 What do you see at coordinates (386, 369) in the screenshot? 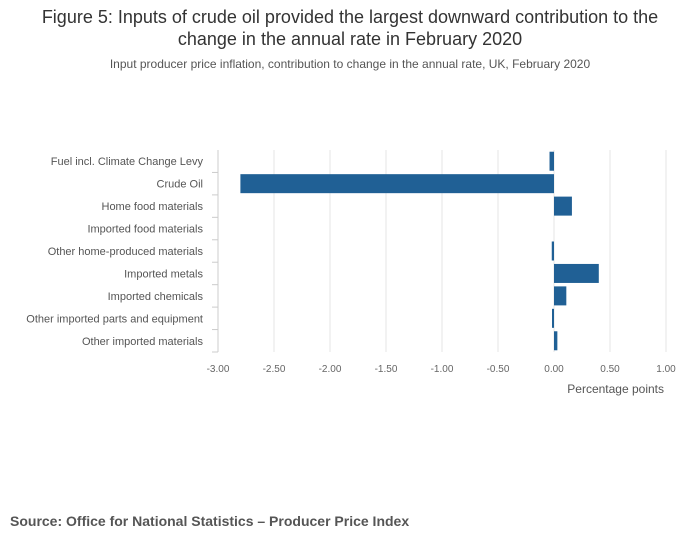
I see `x-tick-label: -1.50` at bounding box center [386, 369].